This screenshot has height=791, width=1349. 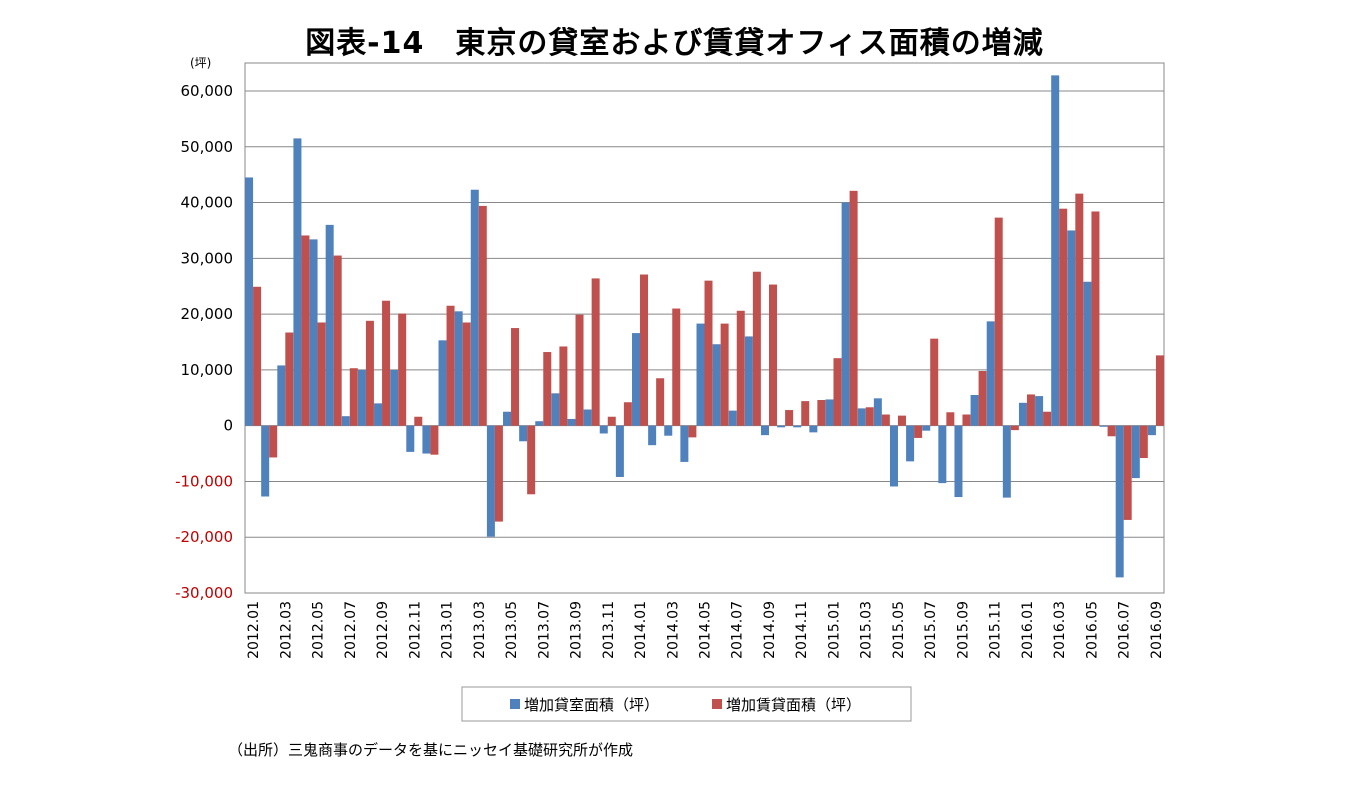 I want to click on bar-rented-2014.05, so click(x=708, y=353).